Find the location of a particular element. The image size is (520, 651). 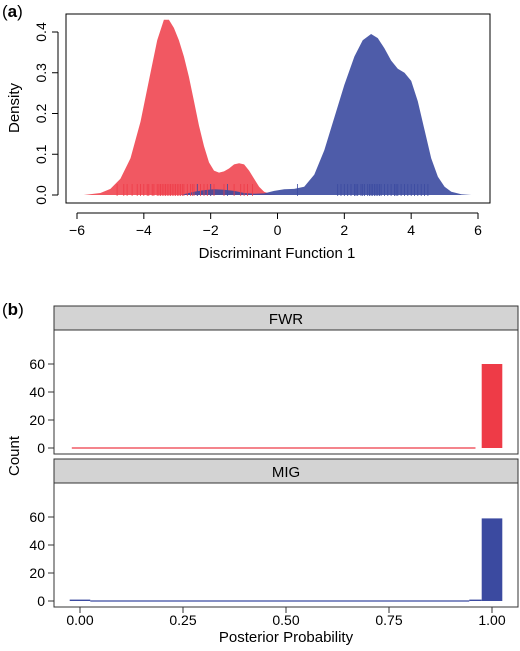

y-axis-fwr: 0 20 40 60 is located at coordinates (41, 406).